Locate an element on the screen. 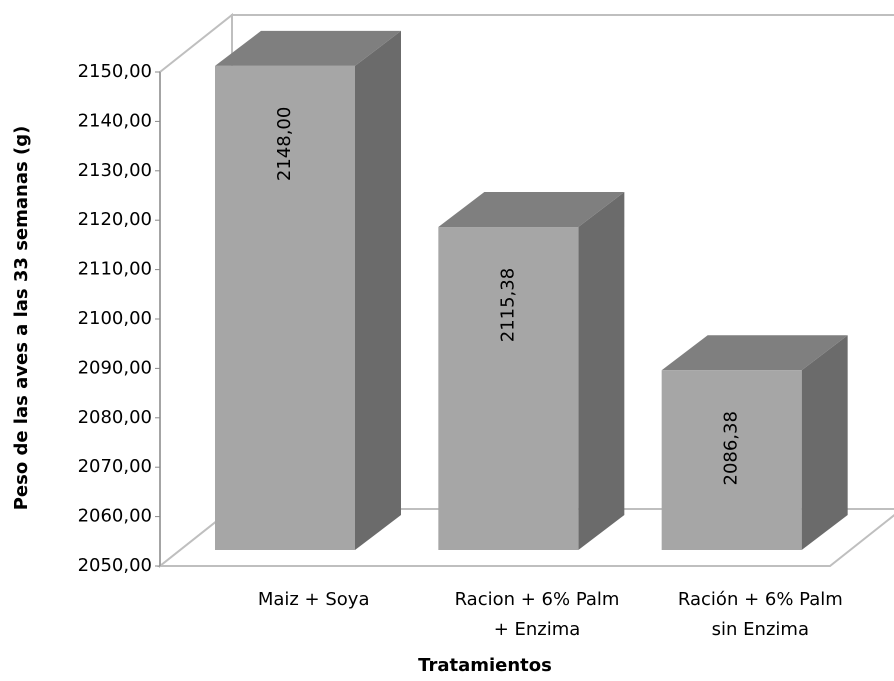 The width and height of the screenshot is (894, 681). y-tick-label: 2120,00 is located at coordinates (115, 219).